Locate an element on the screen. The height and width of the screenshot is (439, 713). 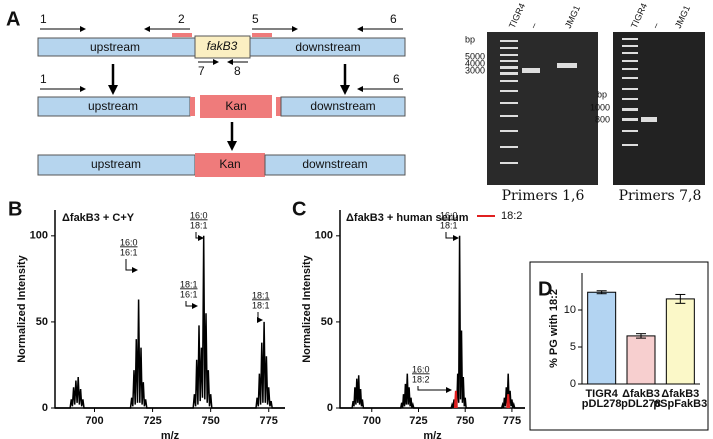
panel-label: B is located at coordinates (15, 209).